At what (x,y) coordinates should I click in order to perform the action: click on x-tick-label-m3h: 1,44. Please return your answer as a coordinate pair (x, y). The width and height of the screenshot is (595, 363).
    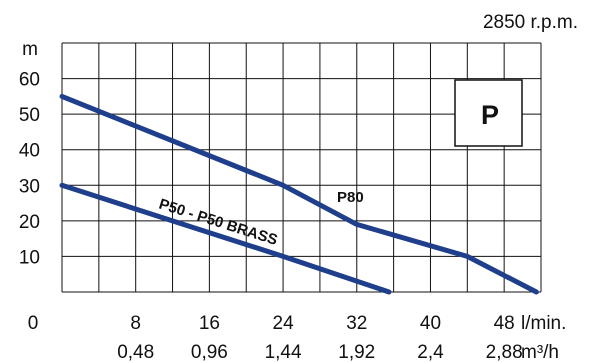
    Looking at the image, I should click on (283, 352).